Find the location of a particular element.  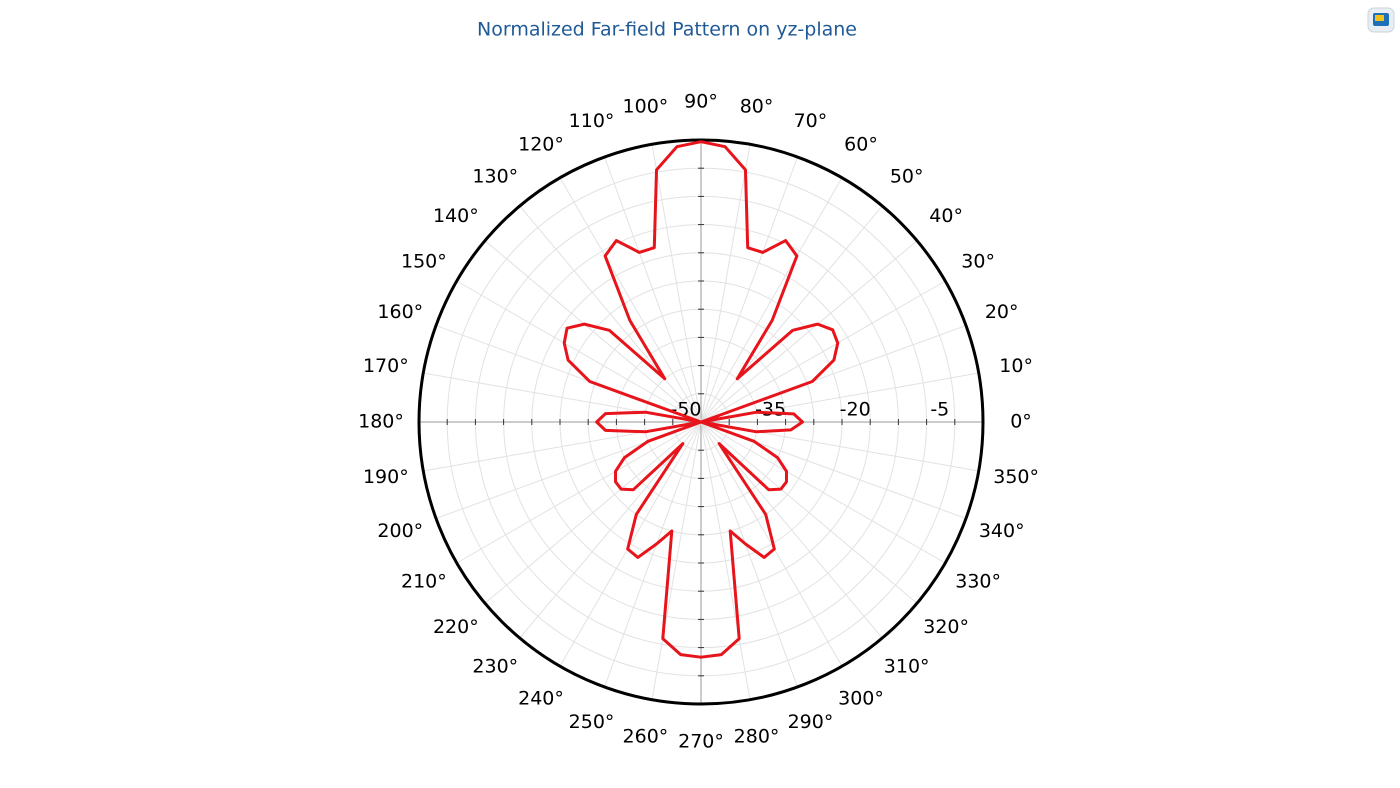

angle-label: 80° is located at coordinates (757, 106).